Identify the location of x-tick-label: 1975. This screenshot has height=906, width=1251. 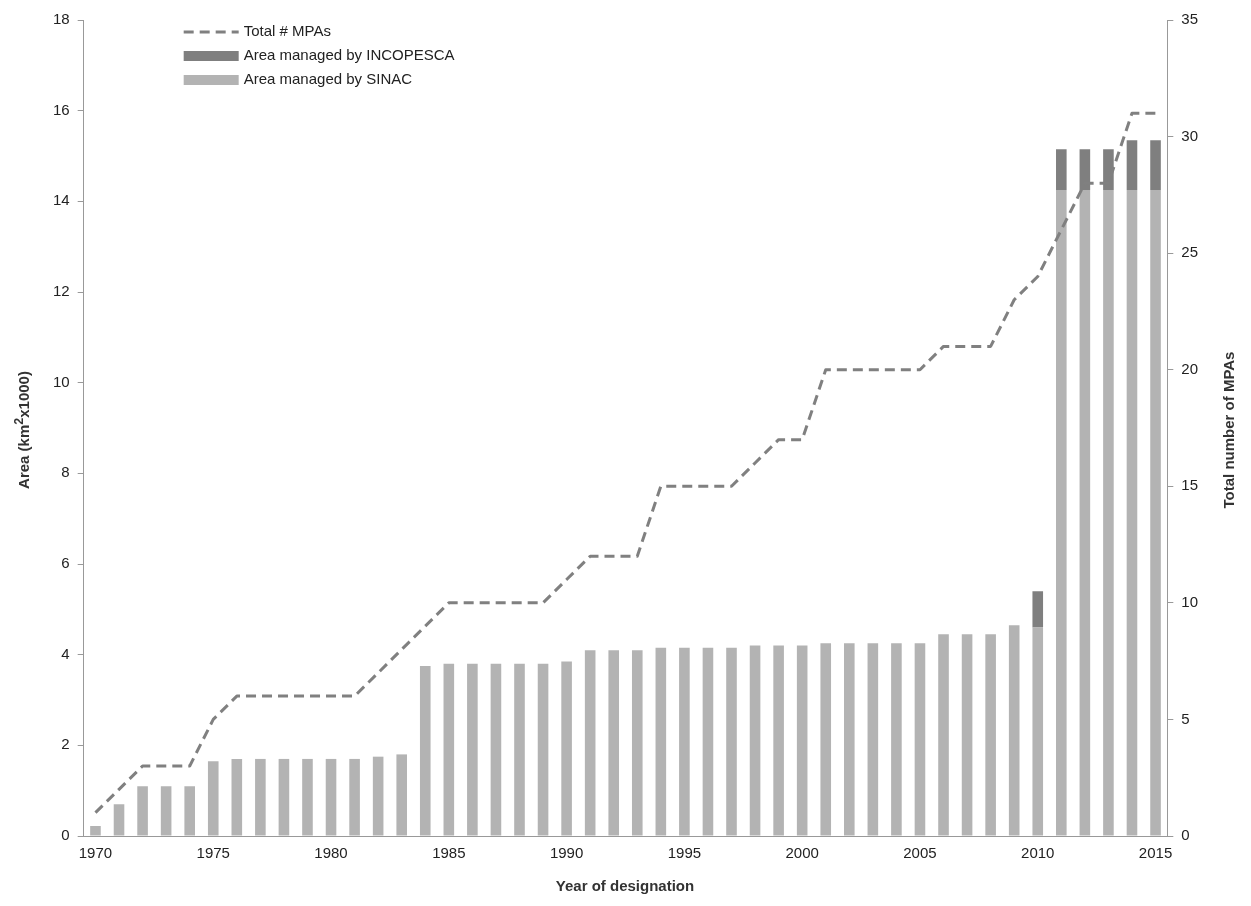
(213, 853).